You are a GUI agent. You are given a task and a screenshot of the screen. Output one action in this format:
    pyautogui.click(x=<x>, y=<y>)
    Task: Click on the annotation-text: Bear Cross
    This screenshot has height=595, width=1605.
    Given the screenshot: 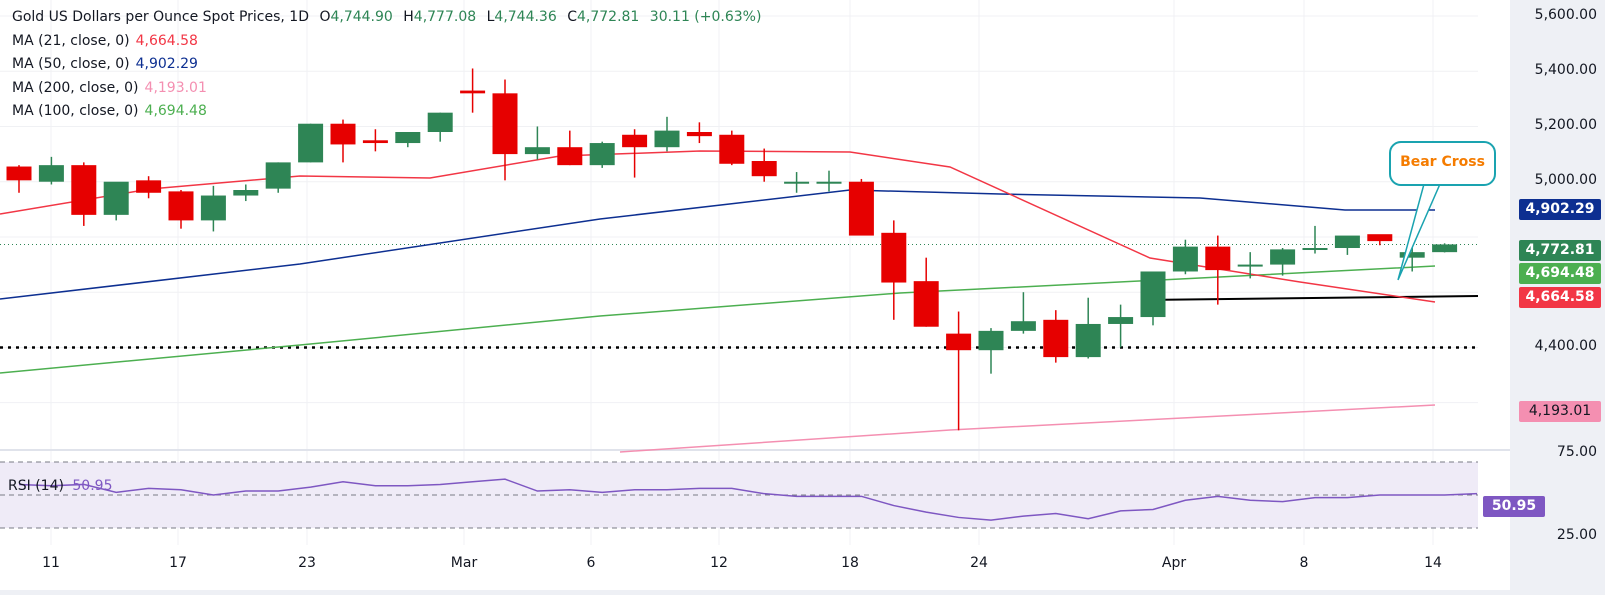 What is the action you would take?
    pyautogui.click(x=1442, y=162)
    